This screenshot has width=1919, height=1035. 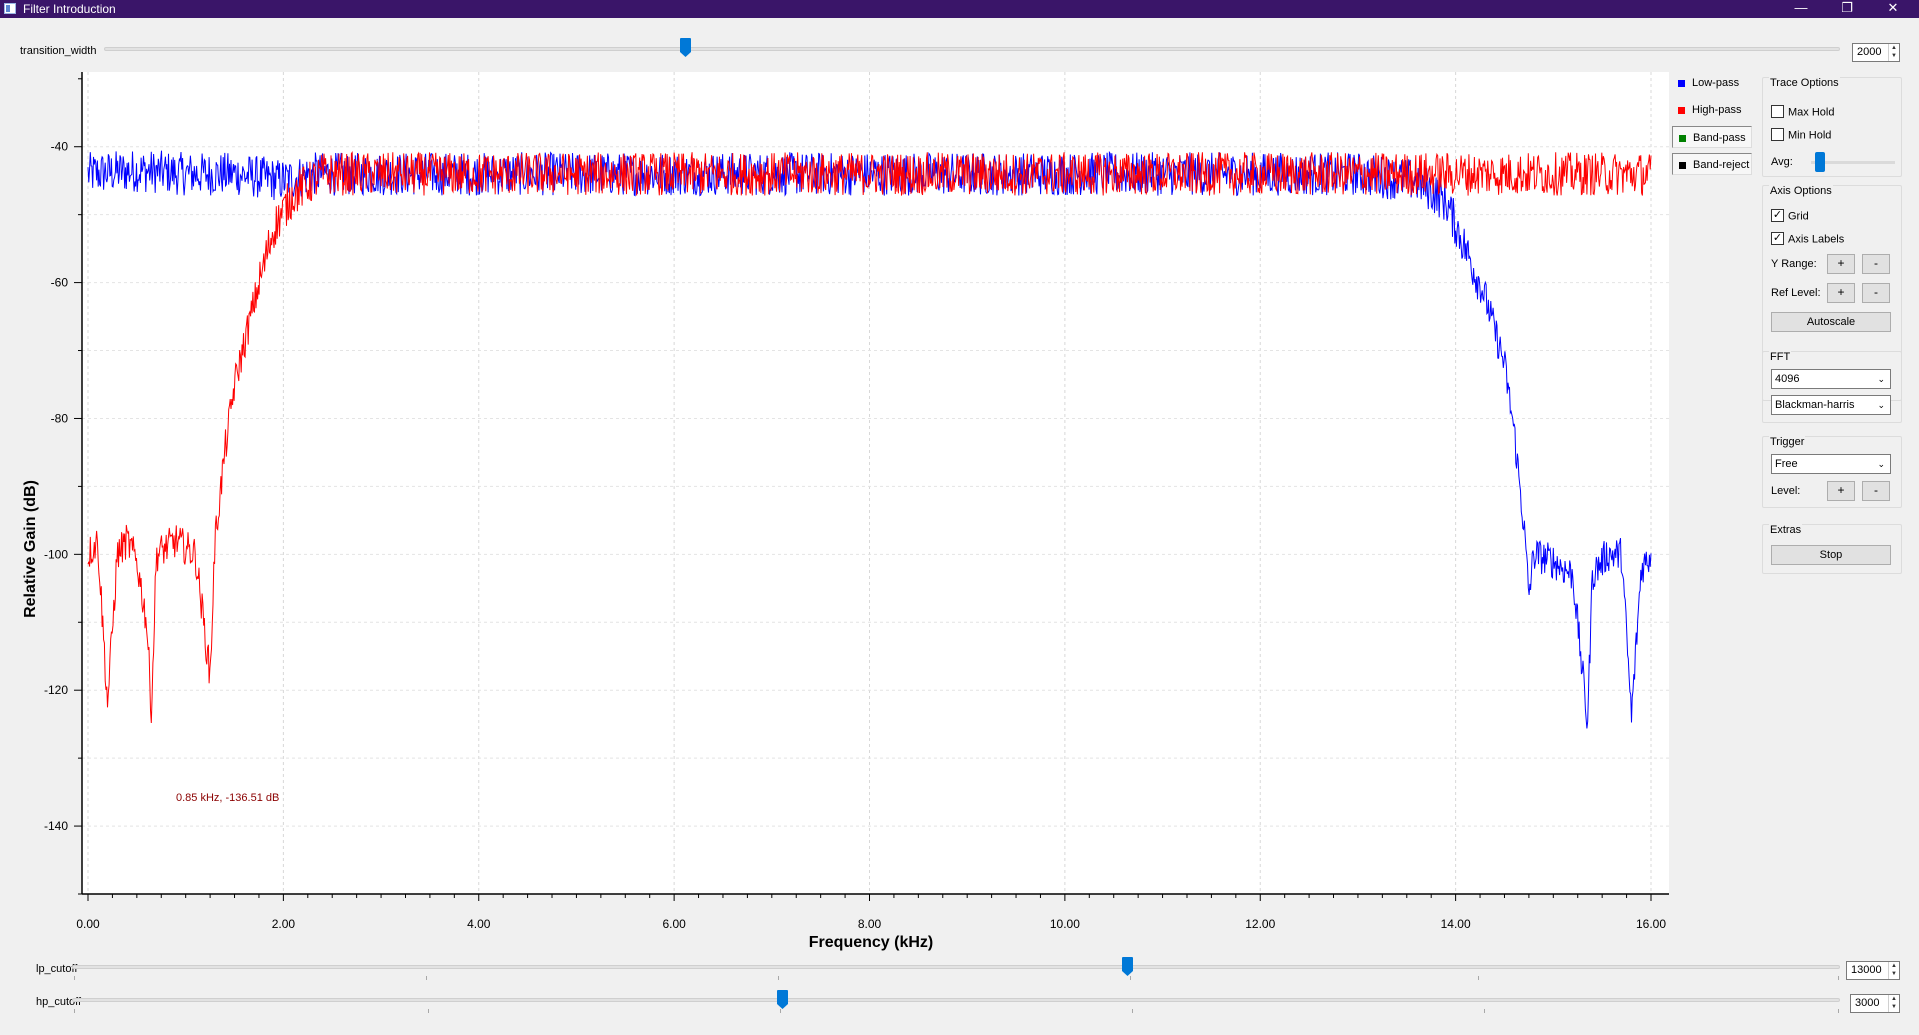 What do you see at coordinates (1867, 1003) in the screenshot?
I see `hp-cutoff-value: 3000` at bounding box center [1867, 1003].